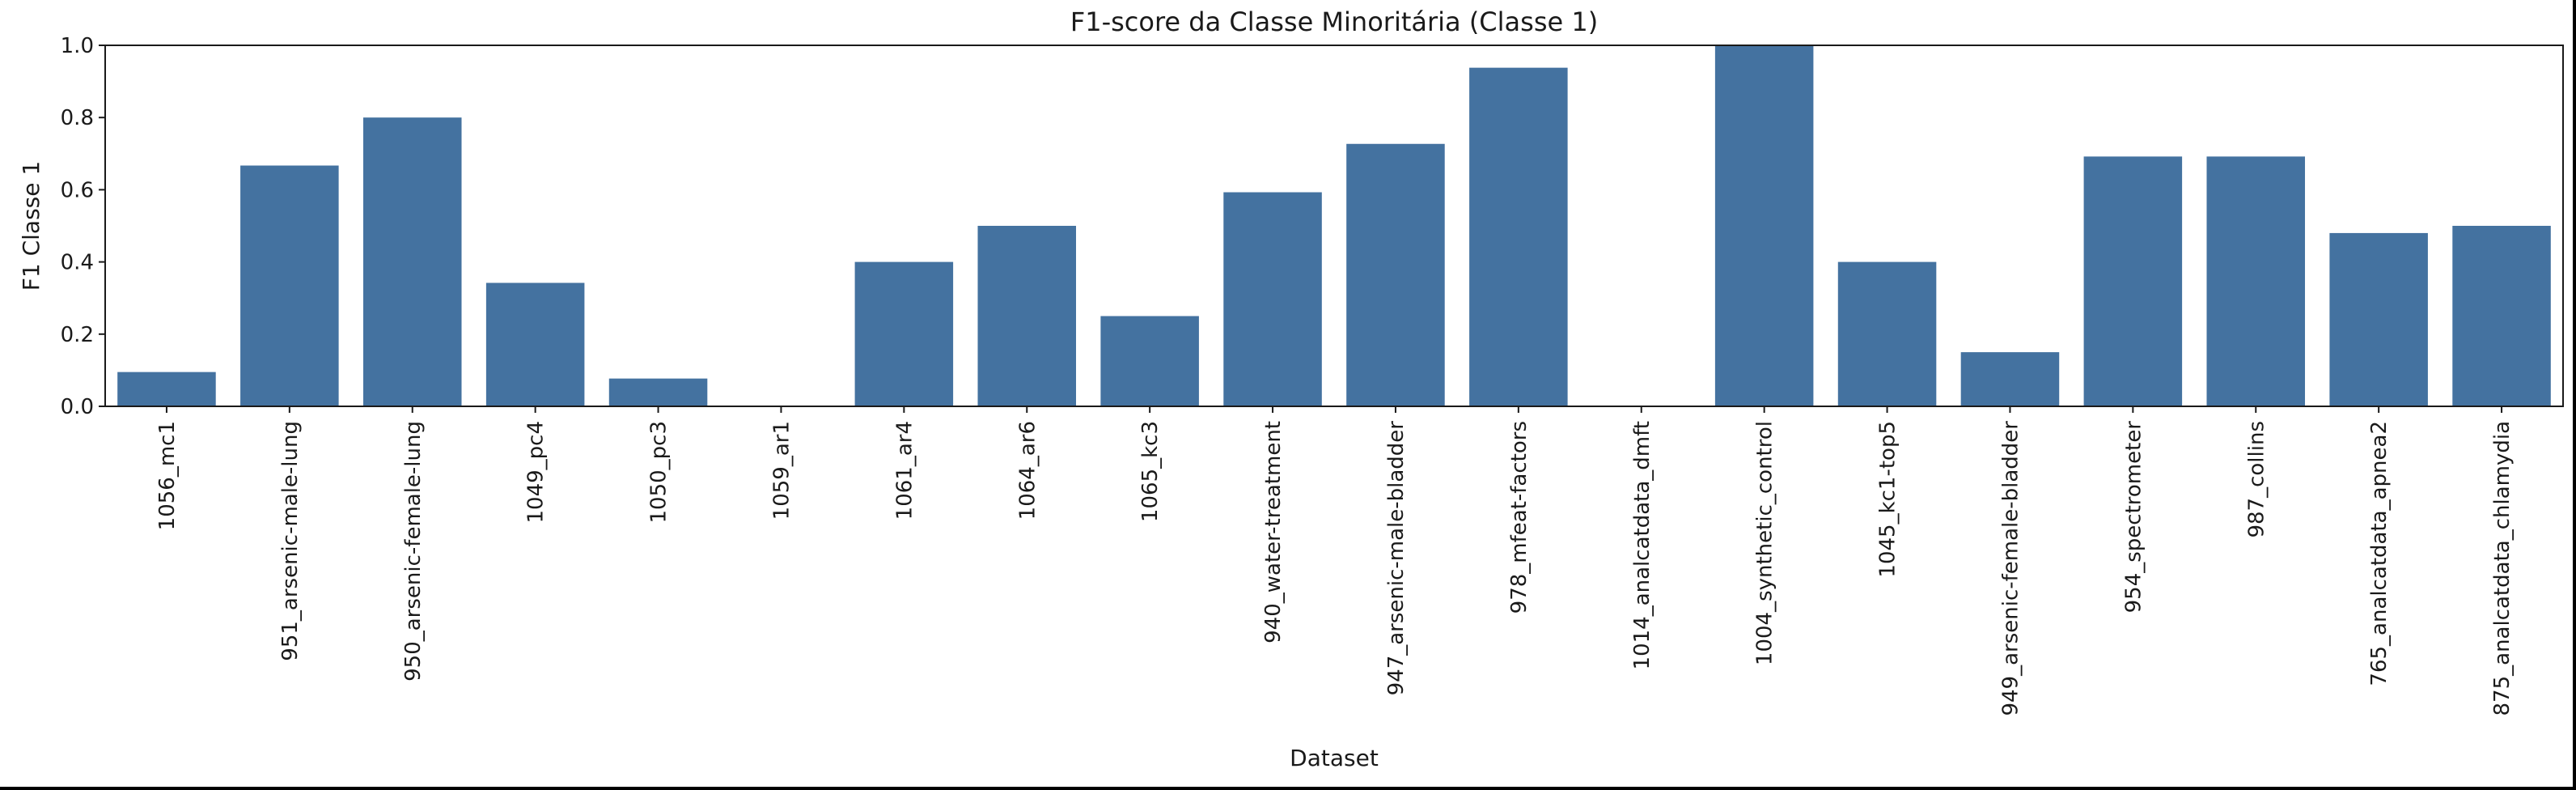 Image resolution: width=2576 pixels, height=790 pixels. Describe the element at coordinates (781, 470) in the screenshot. I see `x-tick-label: 1059_ar1` at that location.